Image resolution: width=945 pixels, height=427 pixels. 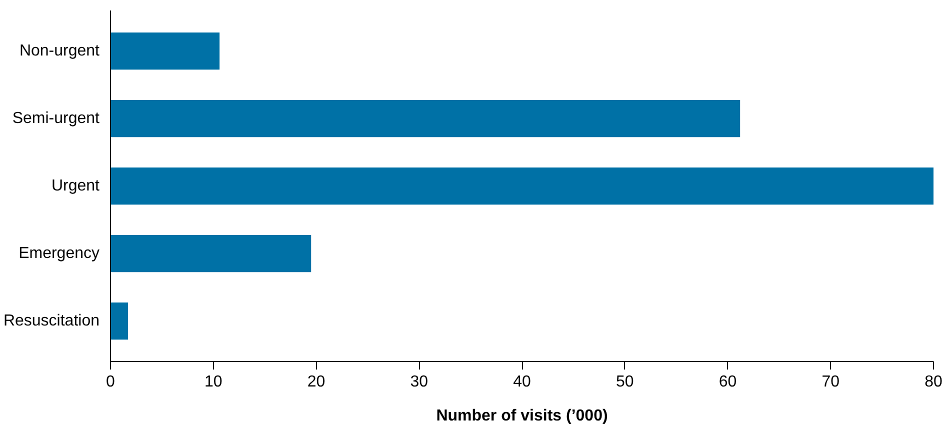 I want to click on x-tick-label: 50, so click(x=625, y=382).